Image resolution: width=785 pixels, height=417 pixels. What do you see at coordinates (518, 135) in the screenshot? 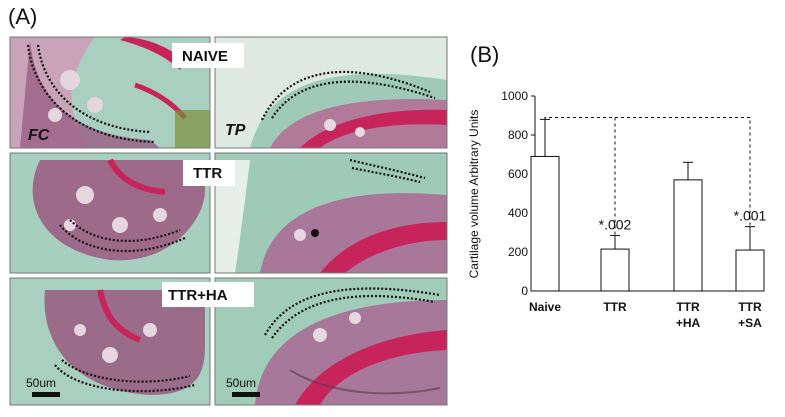
I see `y-tick-label: 800` at bounding box center [518, 135].